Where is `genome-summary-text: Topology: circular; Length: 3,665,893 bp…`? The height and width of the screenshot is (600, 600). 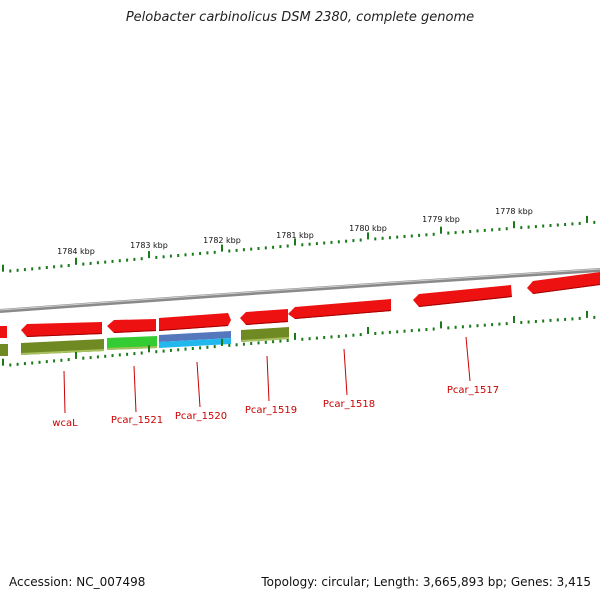
genome-summary-text: Topology: circular; Length: 3,665,893 bp… is located at coordinates (426, 582).